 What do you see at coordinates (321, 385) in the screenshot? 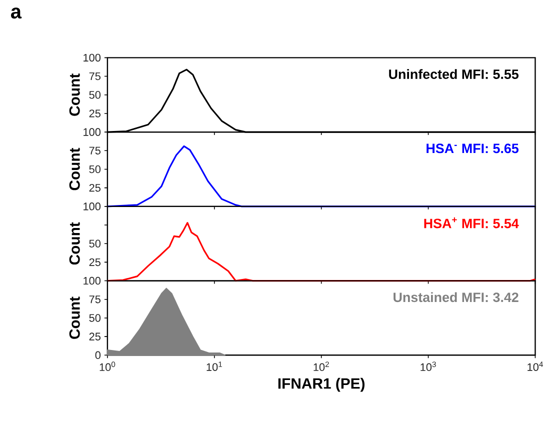
I see `x-axis-title: IFNAR1 (PE)` at bounding box center [321, 385].